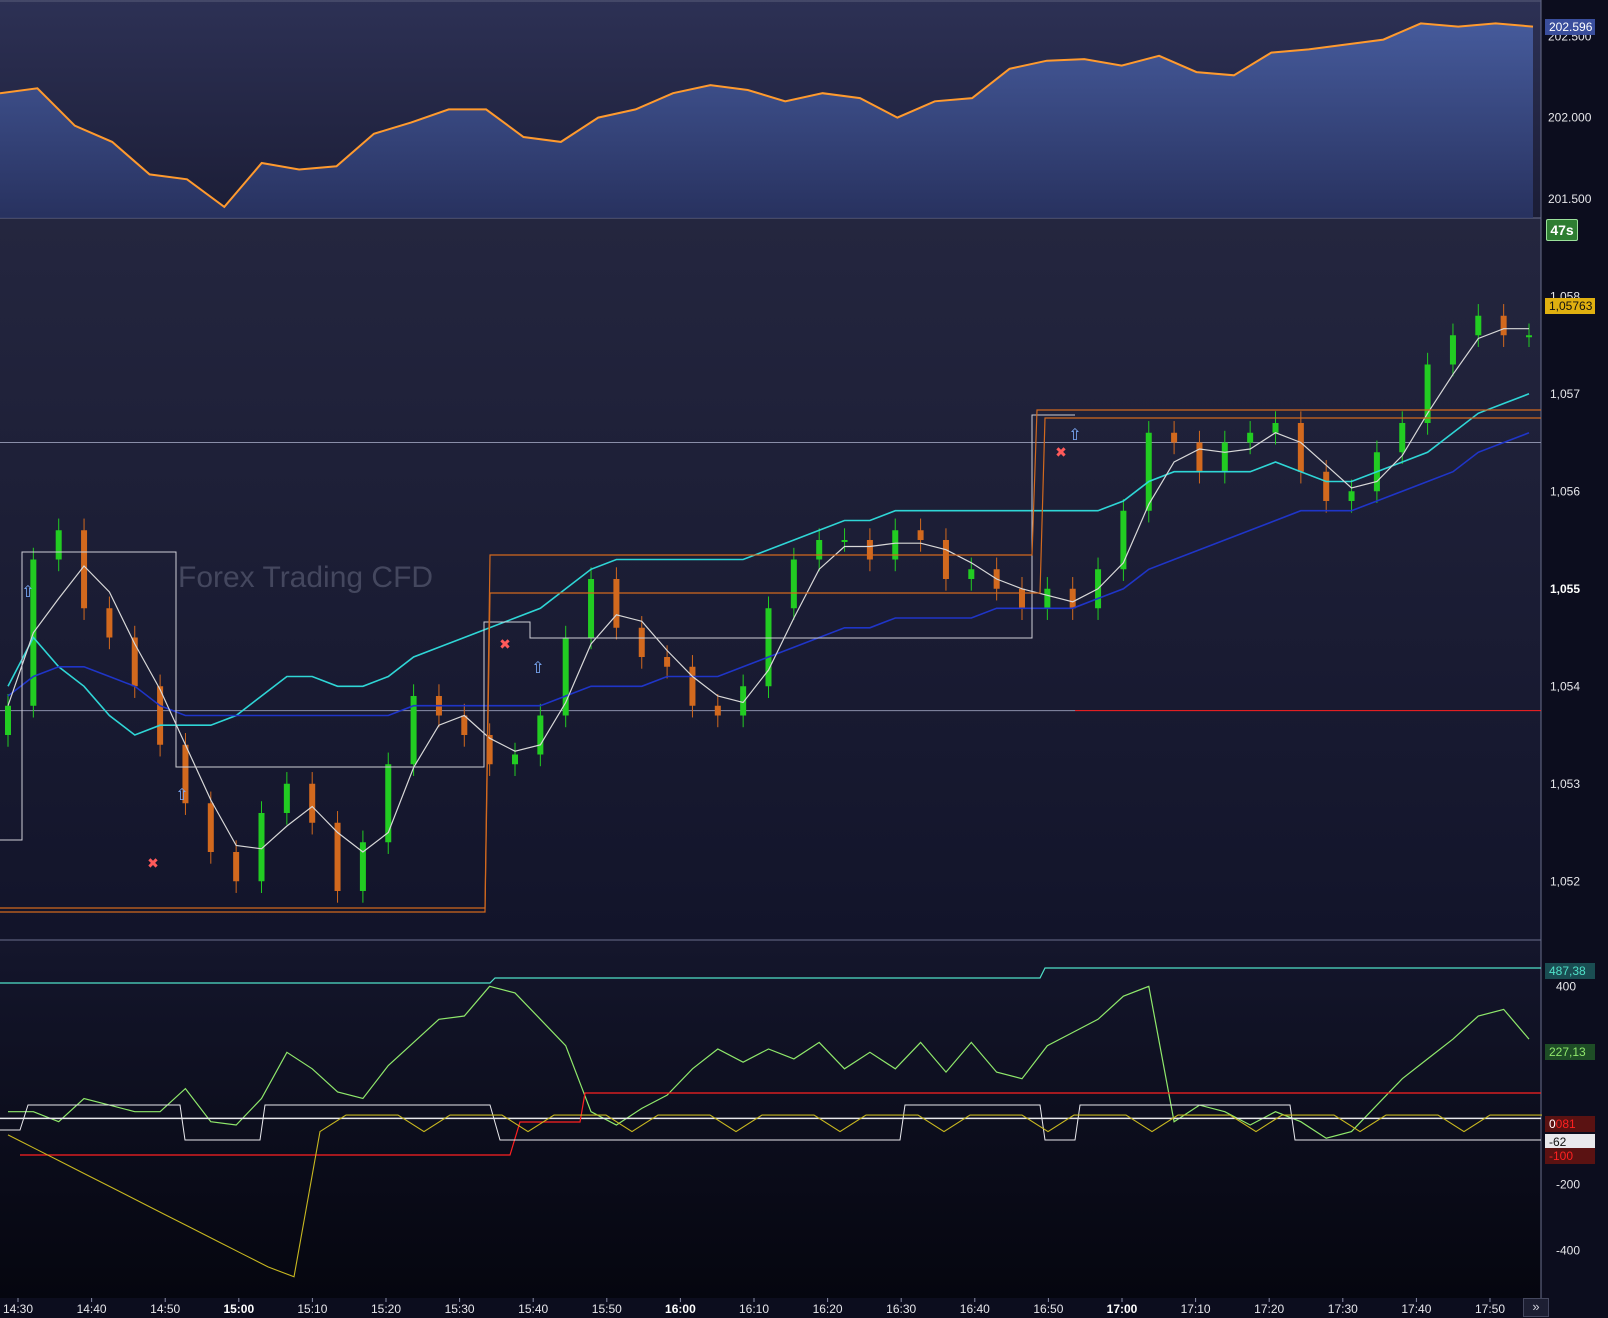  Describe the element at coordinates (305, 577) in the screenshot. I see `watermark: Forex Trading CFD` at that location.